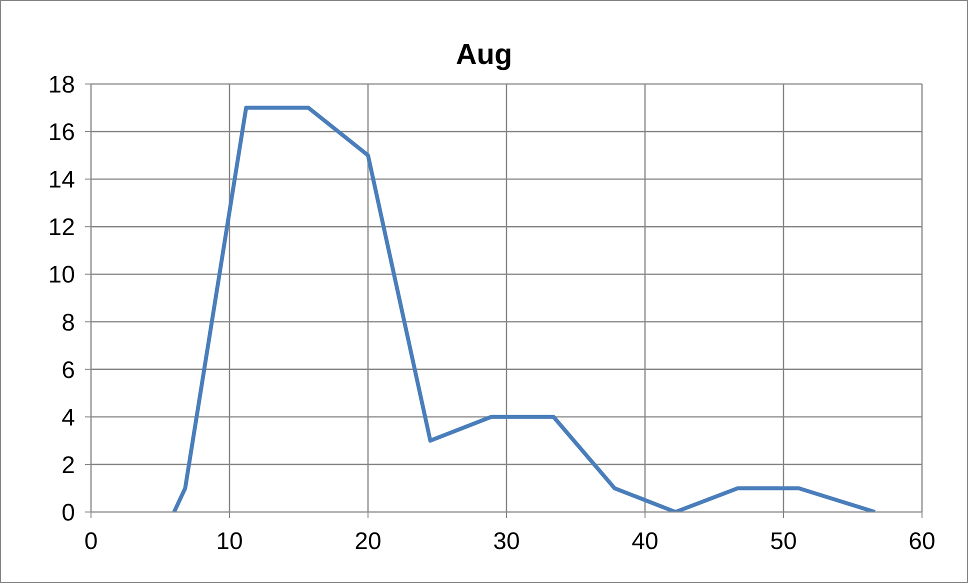  Describe the element at coordinates (61, 180) in the screenshot. I see `y-tick-label: 14` at that location.